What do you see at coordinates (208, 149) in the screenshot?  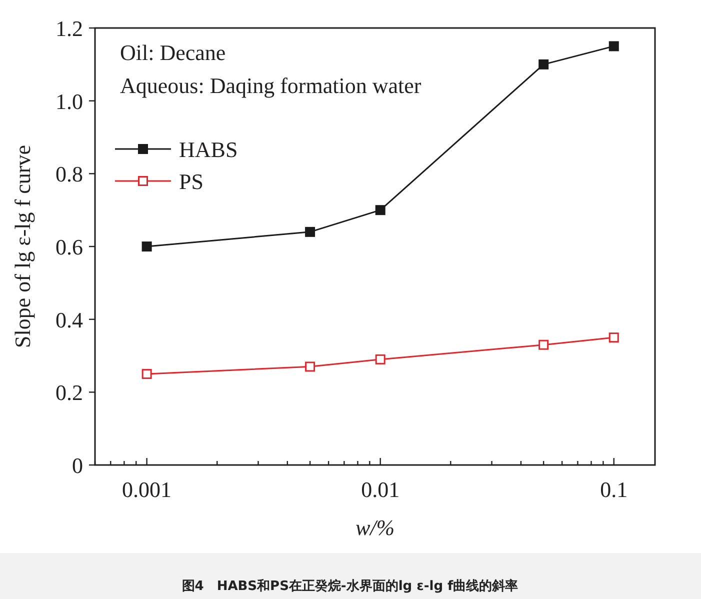 I see `legend-label: HABS` at bounding box center [208, 149].